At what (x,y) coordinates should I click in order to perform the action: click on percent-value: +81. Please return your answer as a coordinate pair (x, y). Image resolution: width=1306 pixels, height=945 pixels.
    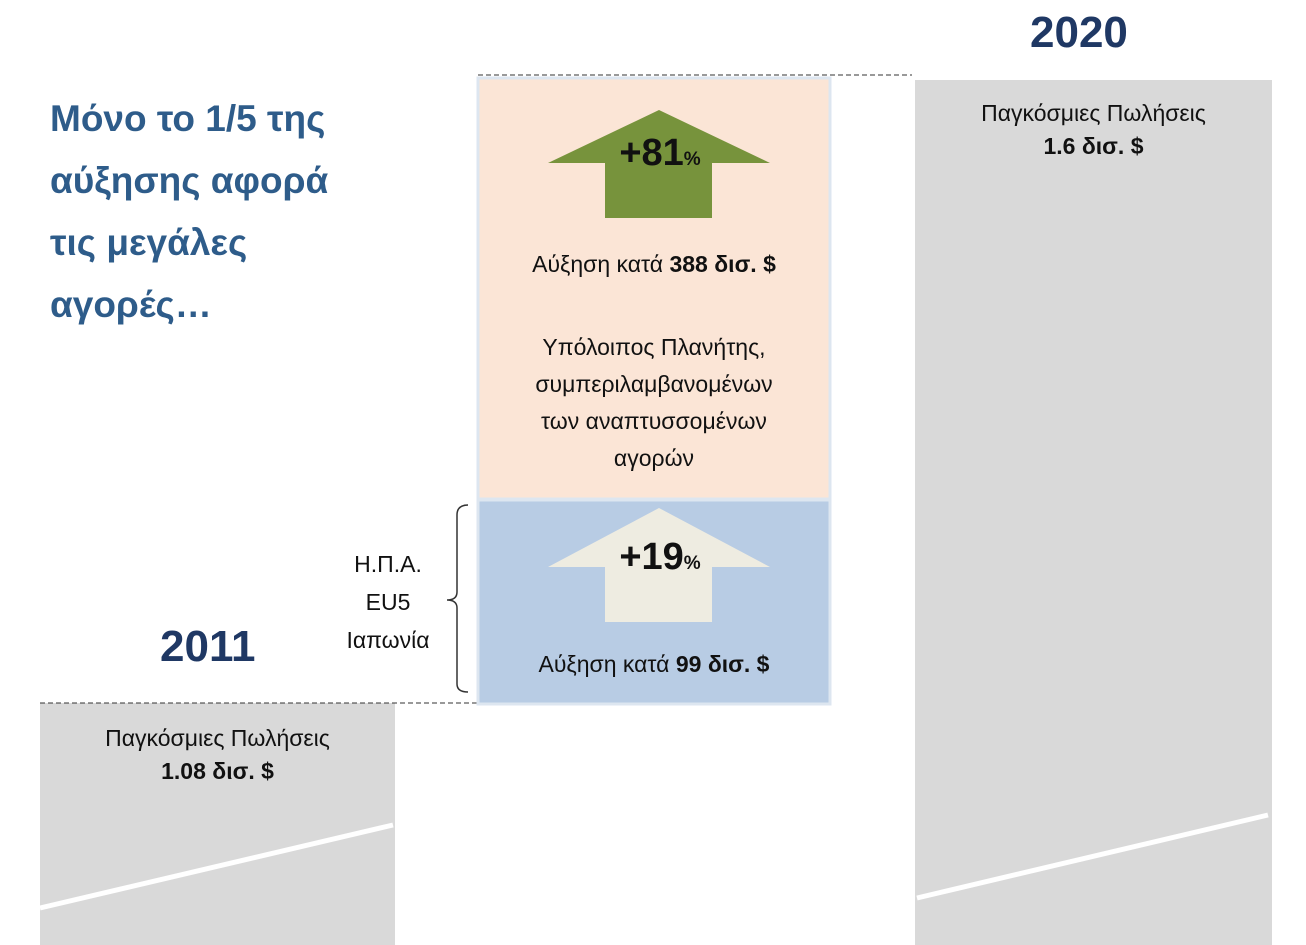
    Looking at the image, I should click on (651, 153).